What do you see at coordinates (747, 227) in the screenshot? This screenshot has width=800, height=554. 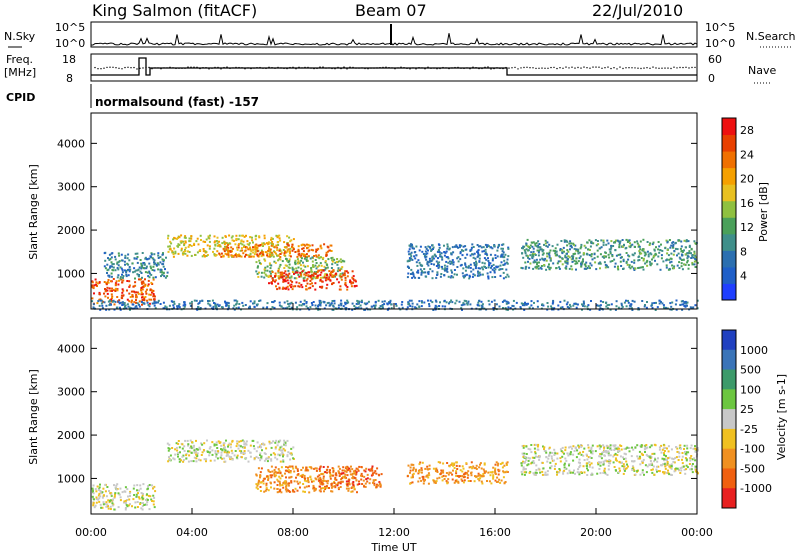 I see `power-colorbar-tick: 12` at bounding box center [747, 227].